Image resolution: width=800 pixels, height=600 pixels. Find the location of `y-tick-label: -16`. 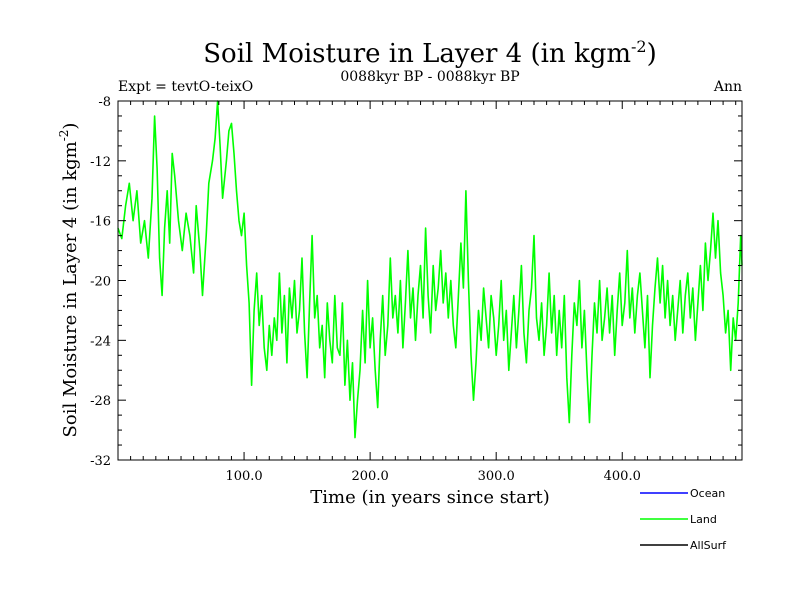

y-tick-label: -16 is located at coordinates (100, 222).